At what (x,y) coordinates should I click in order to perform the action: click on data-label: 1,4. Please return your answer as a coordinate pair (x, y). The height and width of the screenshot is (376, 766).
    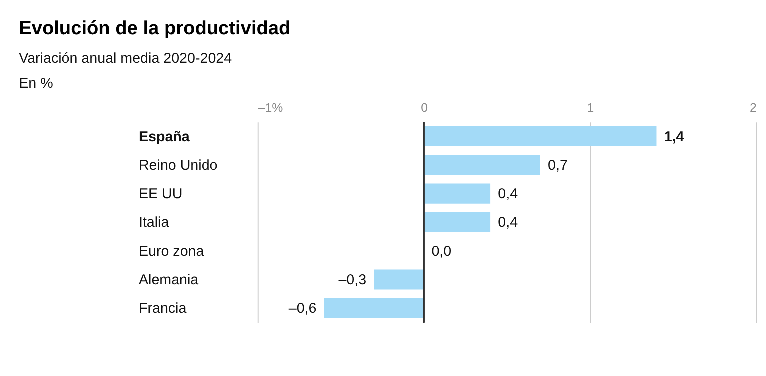
    Looking at the image, I should click on (674, 137).